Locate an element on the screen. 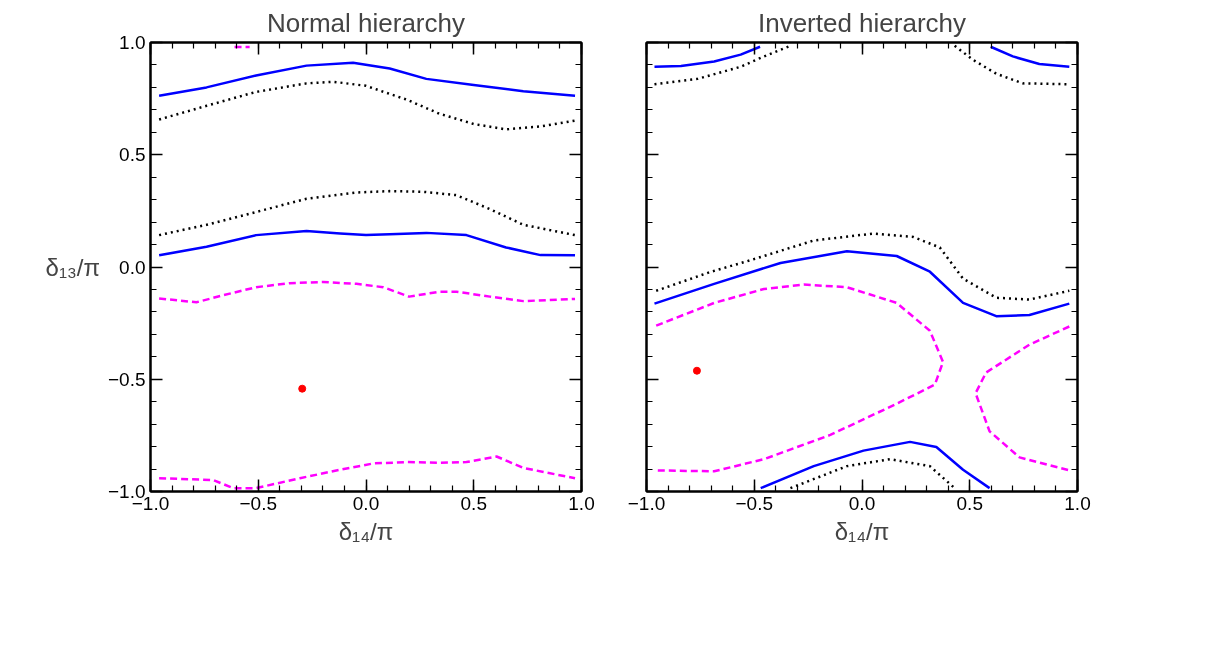 This screenshot has width=1206, height=655. y-axis-title: δ₁₃/π is located at coordinates (72, 267).